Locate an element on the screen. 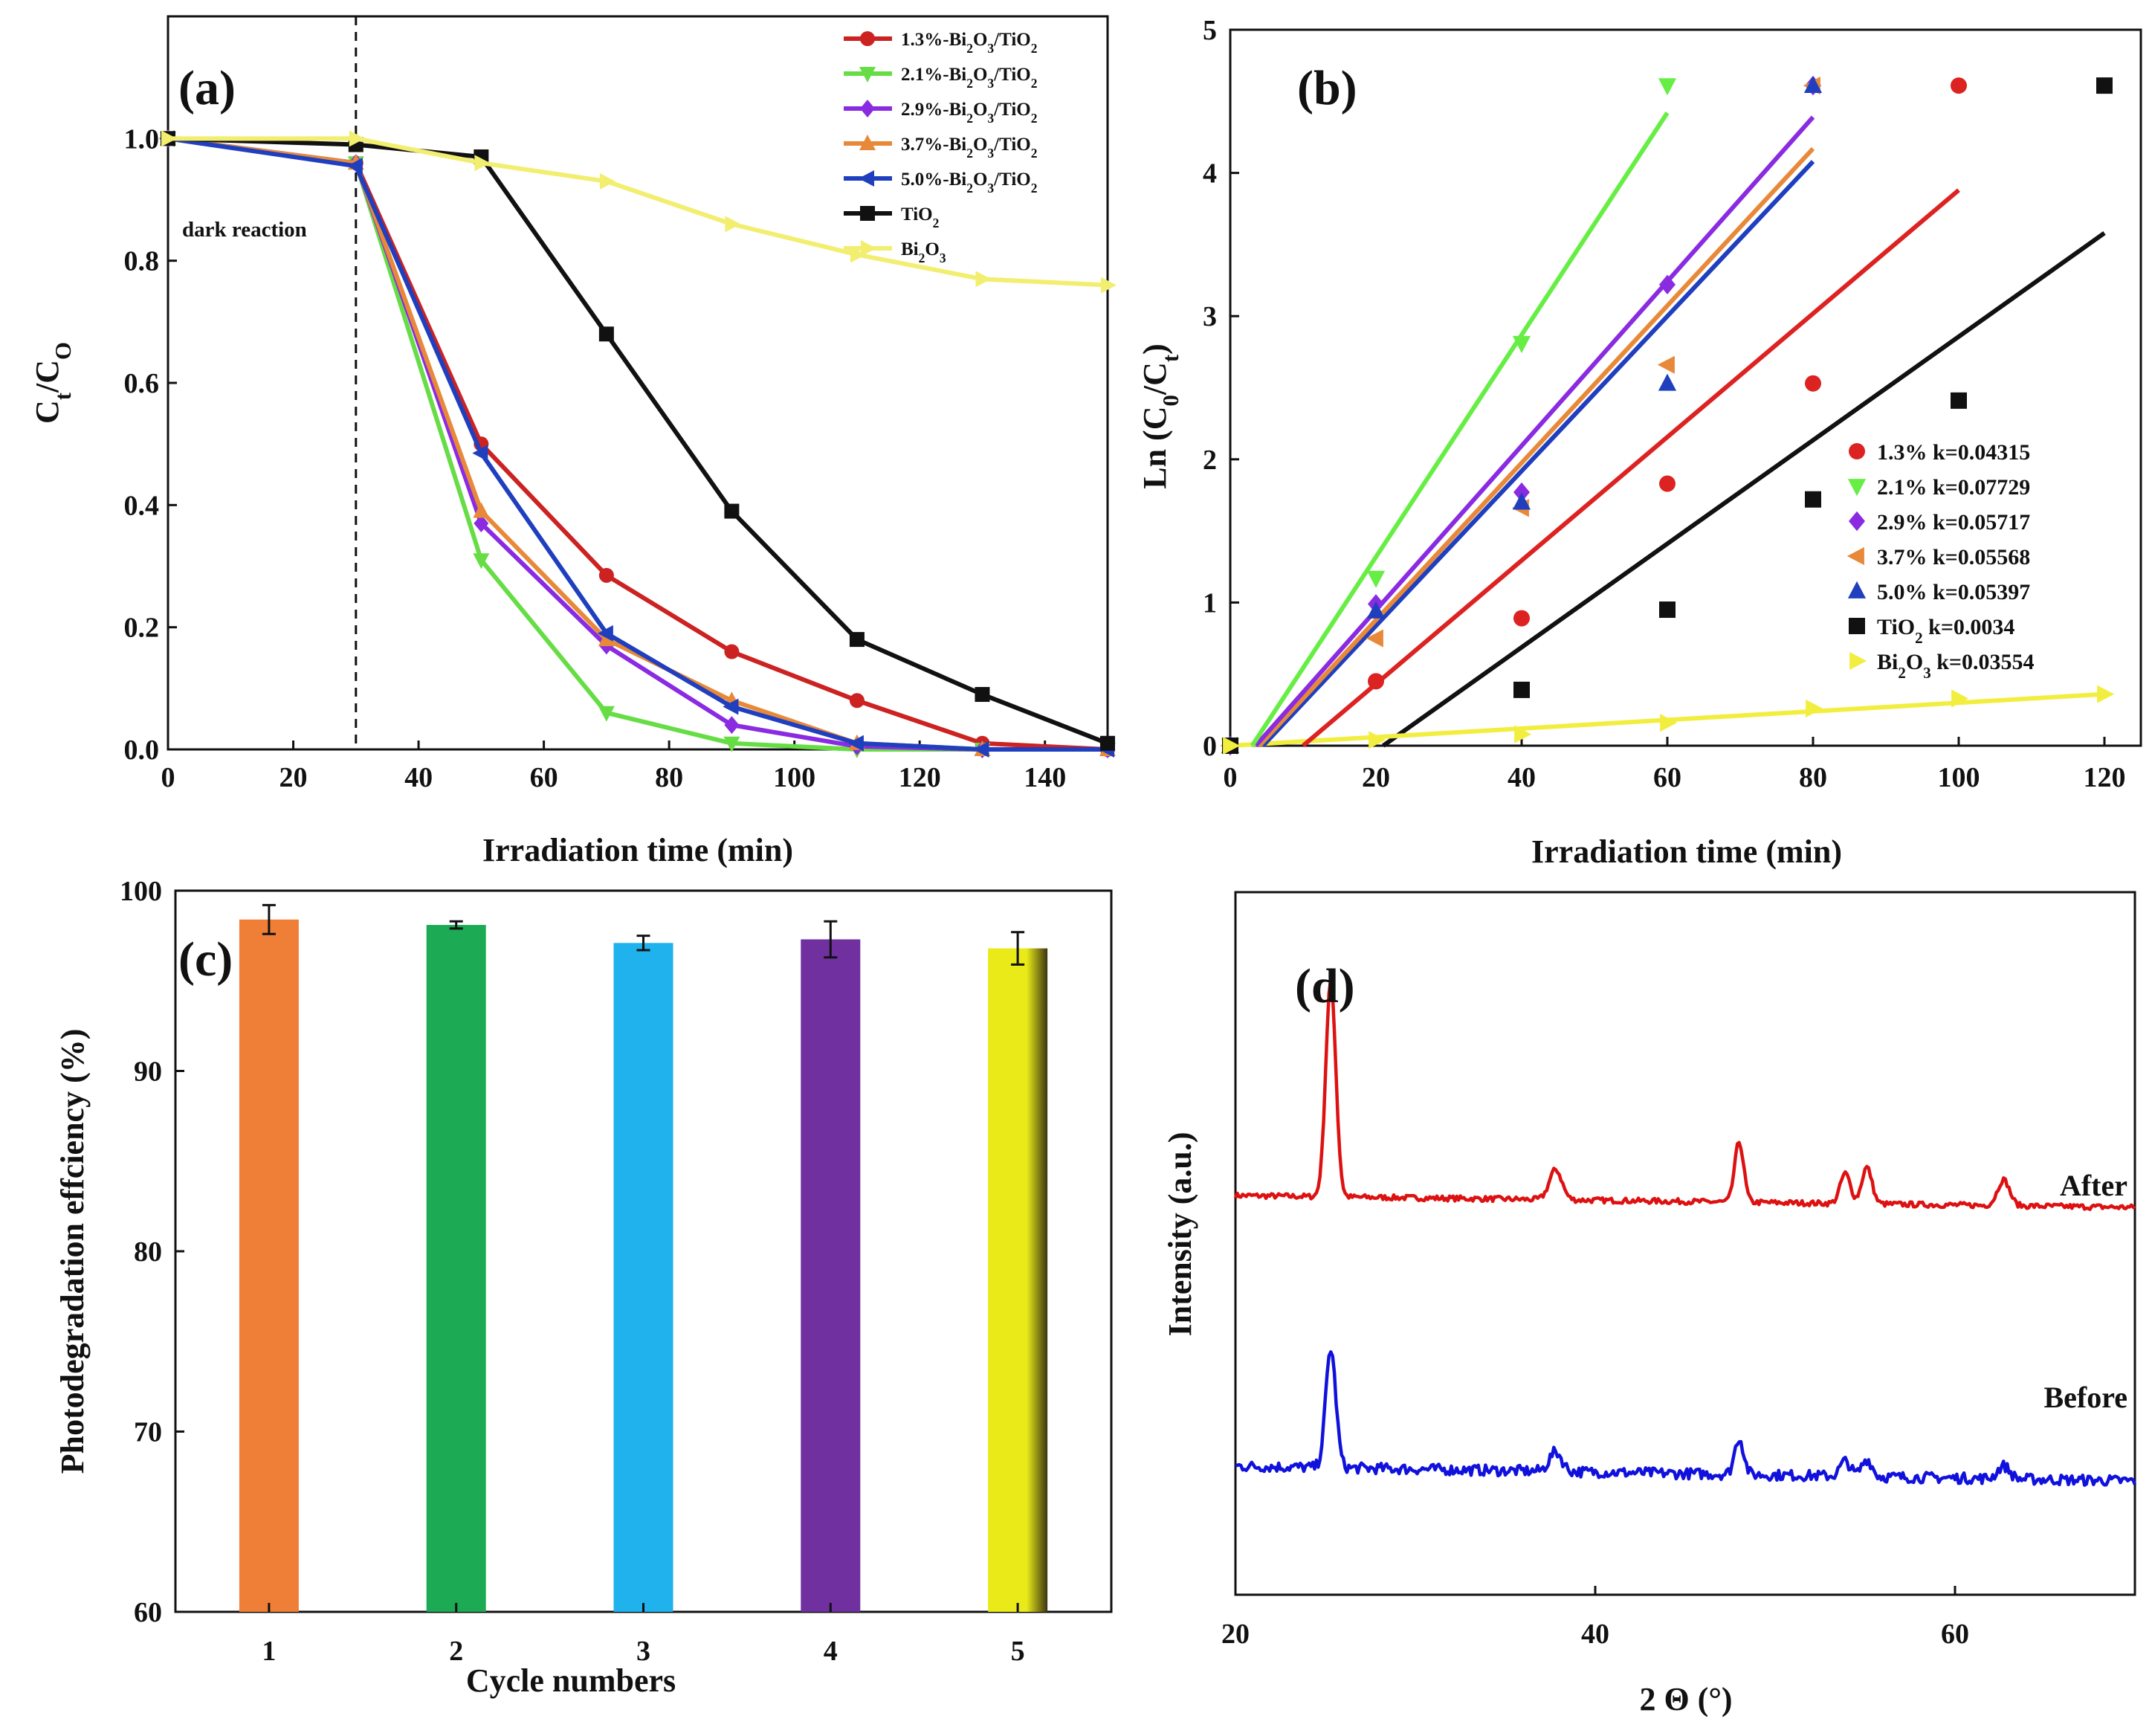 This screenshot has width=2152, height=1736. legend-item: 1.3%-Bi2O3/TiO2 is located at coordinates (940, 43).